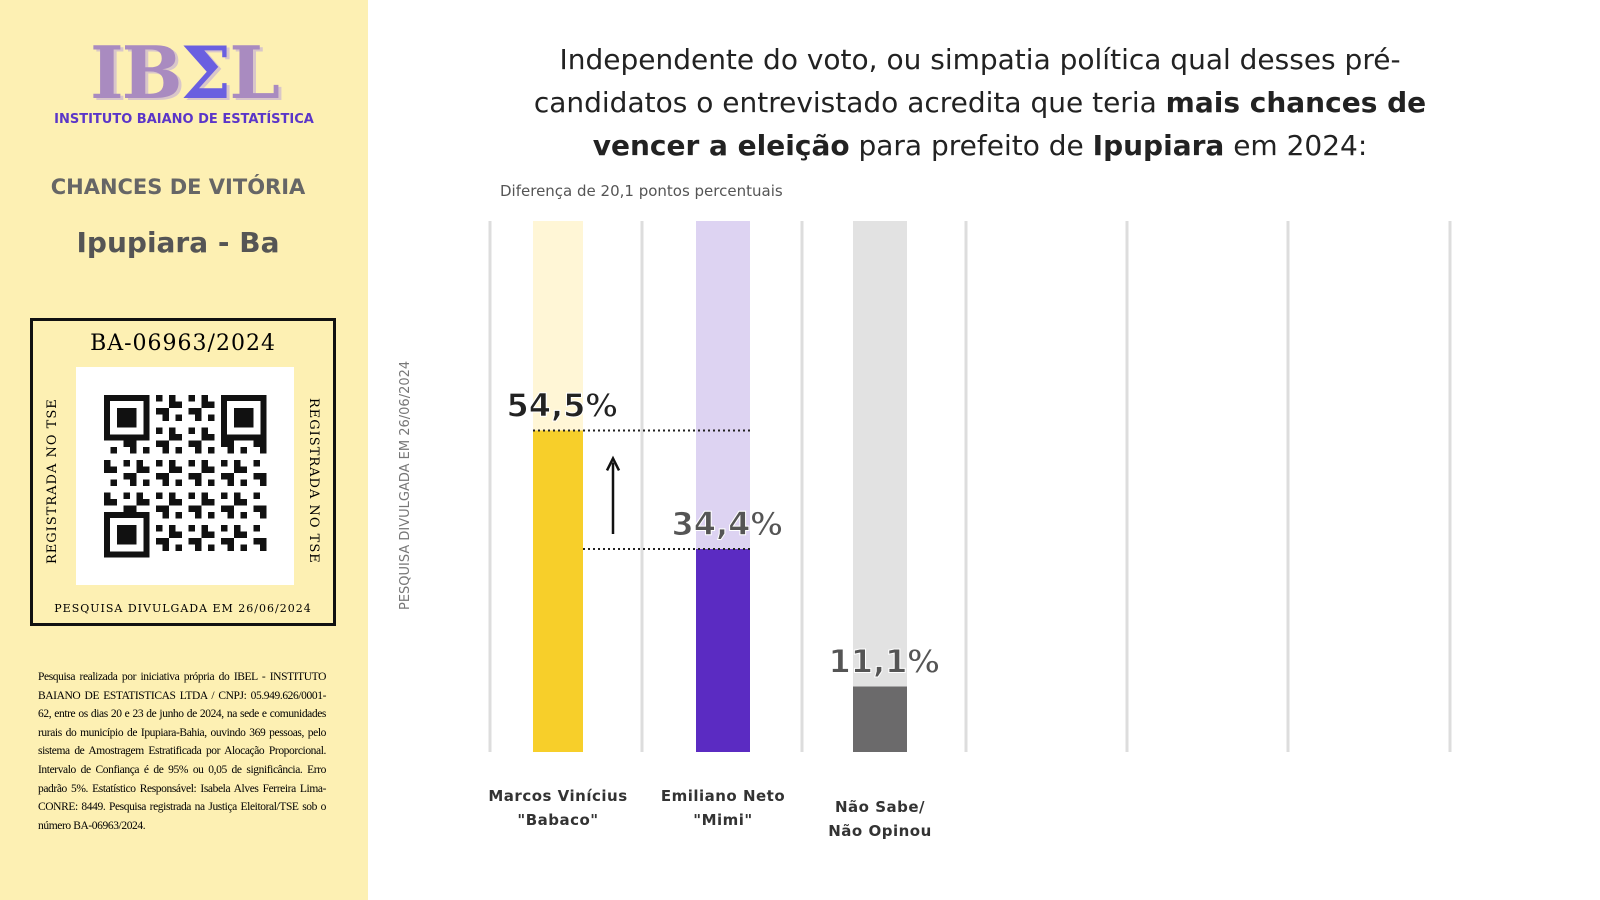 This screenshot has width=1600, height=900. Describe the element at coordinates (558, 808) in the screenshot. I see `category-label: Marcos Vinícius "Babaco"` at that location.